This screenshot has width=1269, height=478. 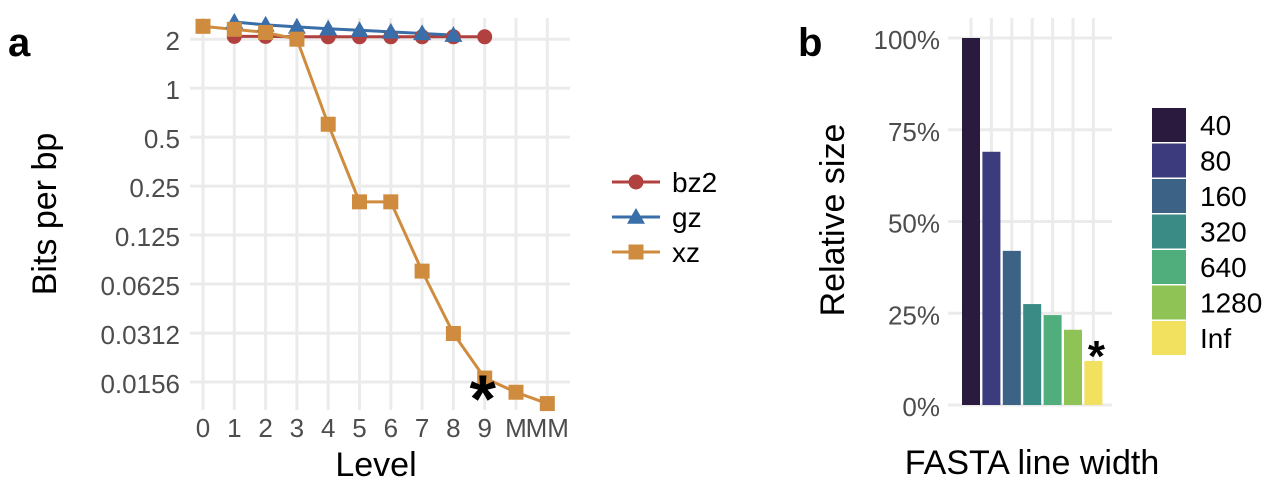 What do you see at coordinates (140, 286) in the screenshot?
I see `panel-a-y-tick-label: 0.0625` at bounding box center [140, 286].